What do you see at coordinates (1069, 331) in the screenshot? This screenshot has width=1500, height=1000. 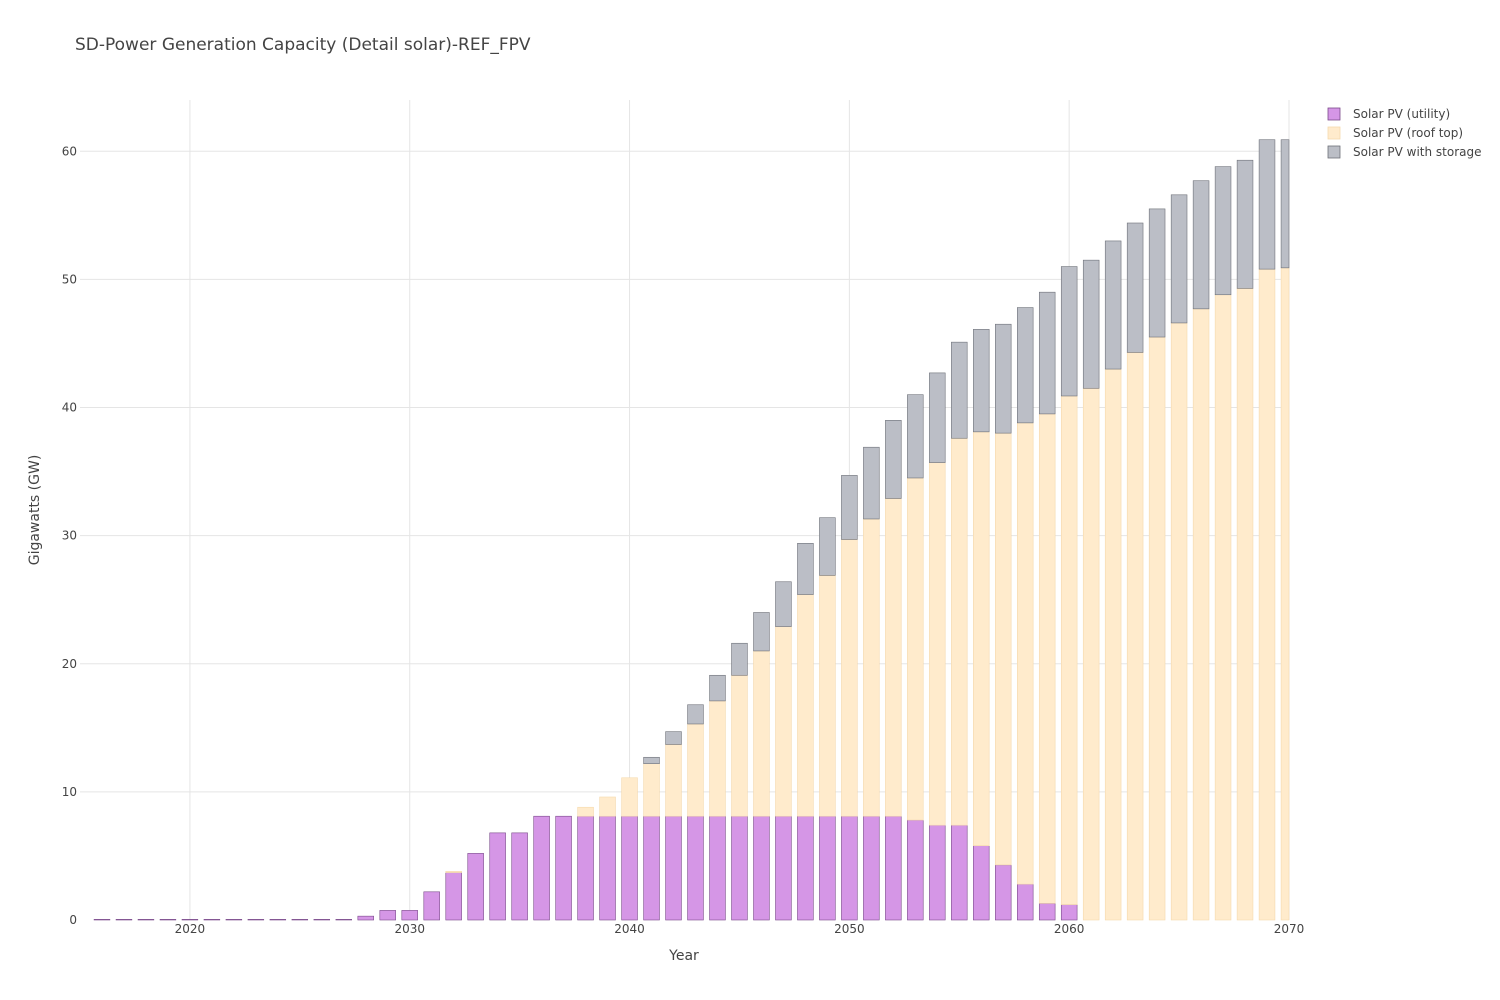 I see `bar-solar-pv-with-storage-2060` at bounding box center [1069, 331].